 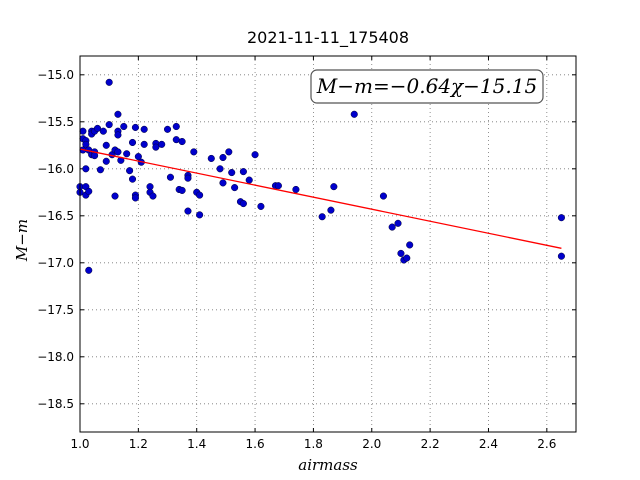 I want to click on x-tick-label: 1.4, so click(x=196, y=444).